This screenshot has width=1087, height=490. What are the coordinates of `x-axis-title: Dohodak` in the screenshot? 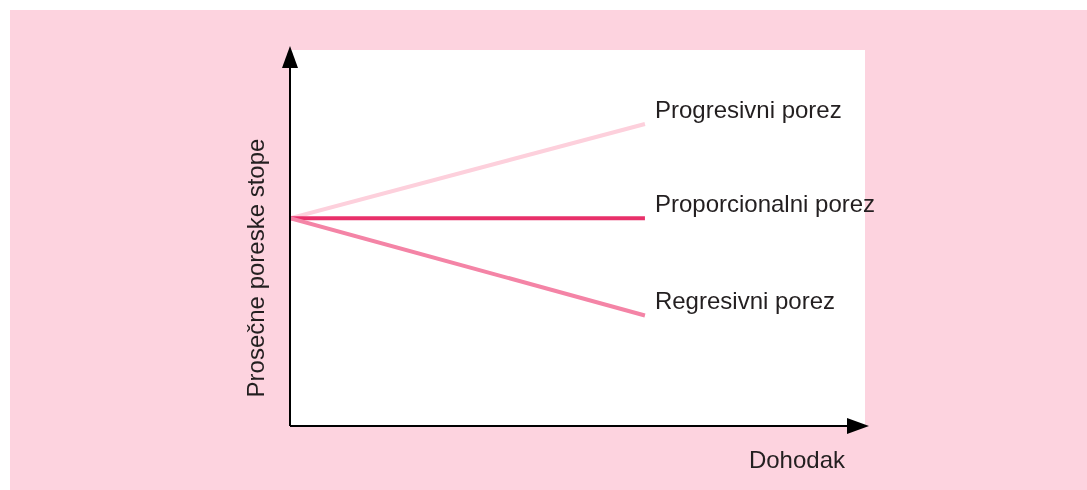 It's located at (797, 459).